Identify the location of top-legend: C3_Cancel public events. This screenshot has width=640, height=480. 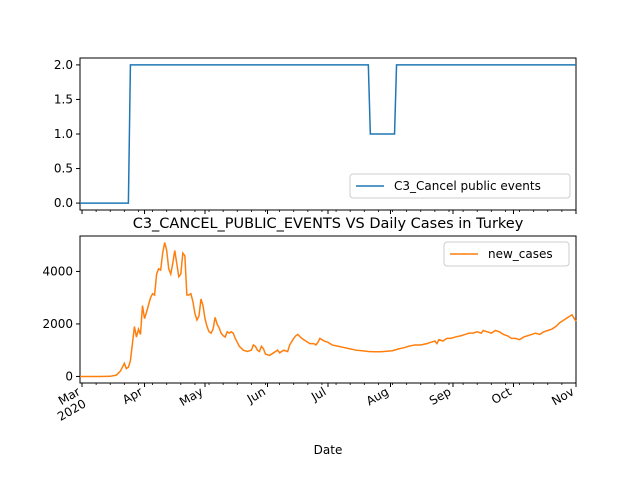
(460, 186).